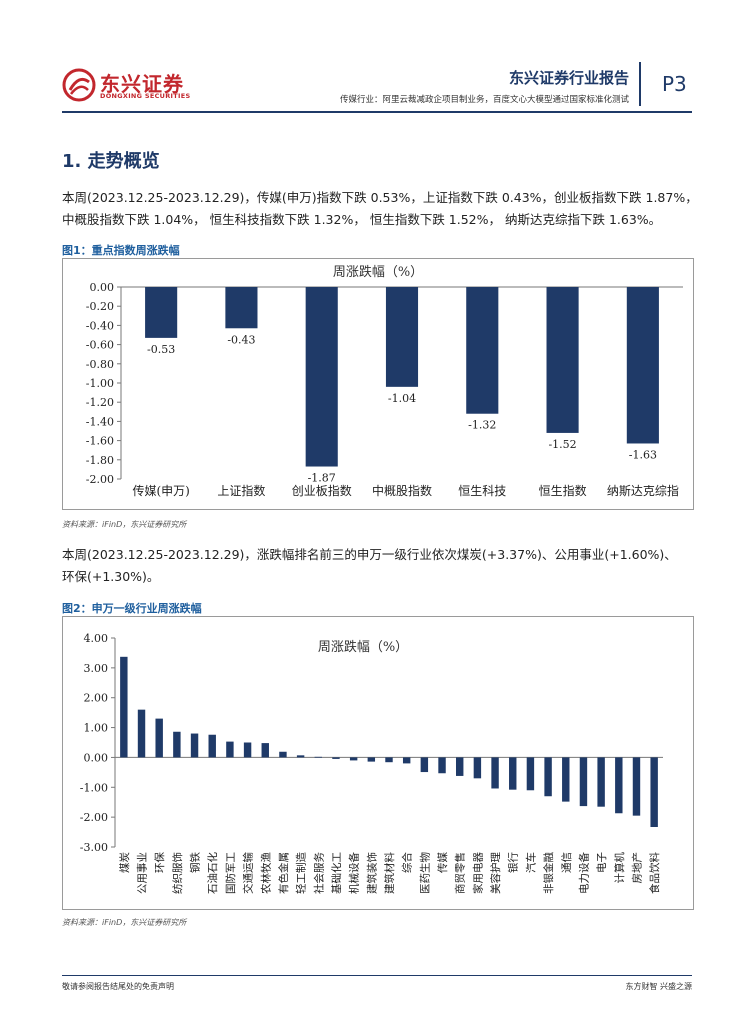  Describe the element at coordinates (124, 862) in the screenshot. I see `chart-2-category-label: 煤炭` at that location.